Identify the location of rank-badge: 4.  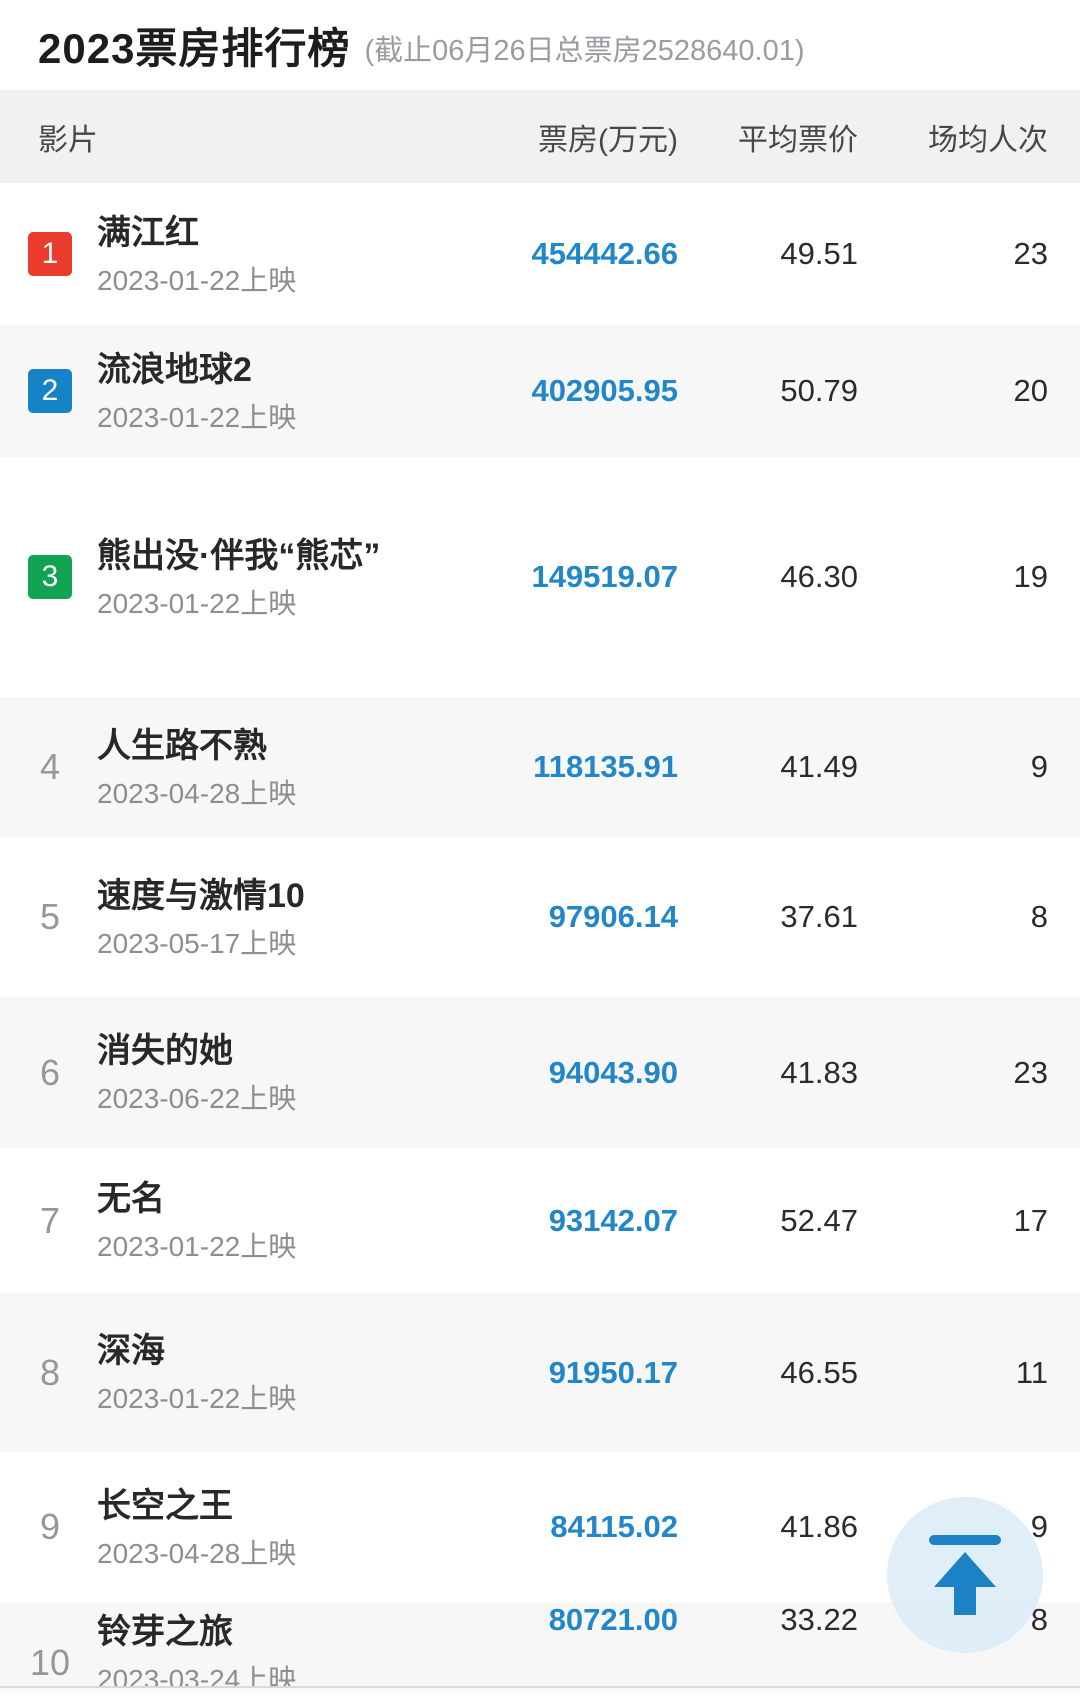
(50, 767).